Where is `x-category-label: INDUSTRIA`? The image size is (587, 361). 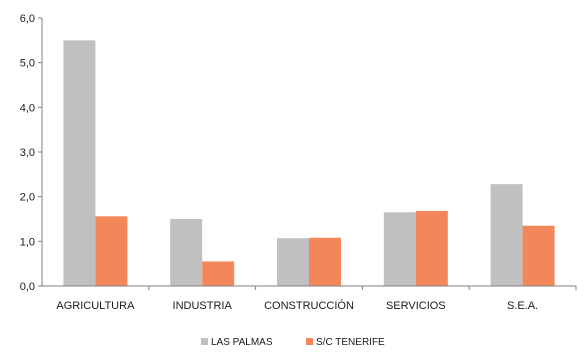 x-category-label: INDUSTRIA is located at coordinates (203, 306).